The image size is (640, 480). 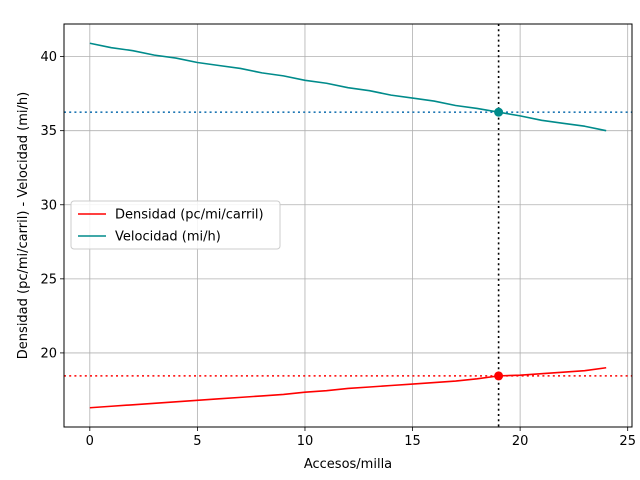 What do you see at coordinates (348, 464) in the screenshot?
I see `x-axis-label: Accesos/milla` at bounding box center [348, 464].